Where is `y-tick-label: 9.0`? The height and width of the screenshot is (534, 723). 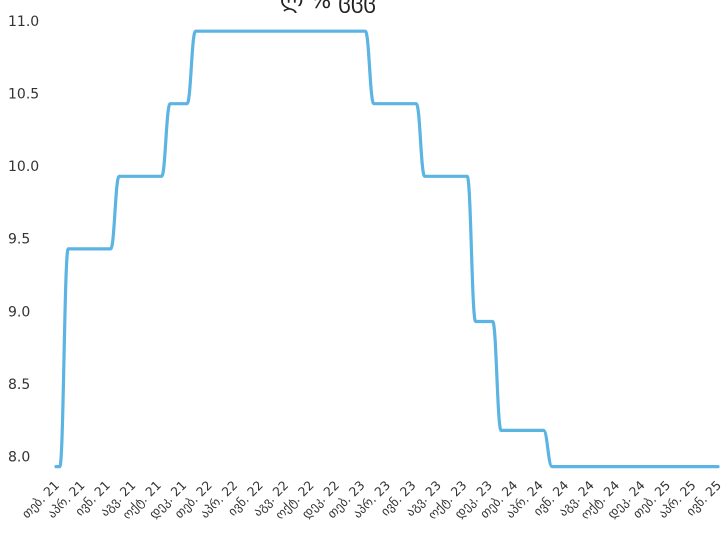 y-tick-label: 9.0 is located at coordinates (19, 312).